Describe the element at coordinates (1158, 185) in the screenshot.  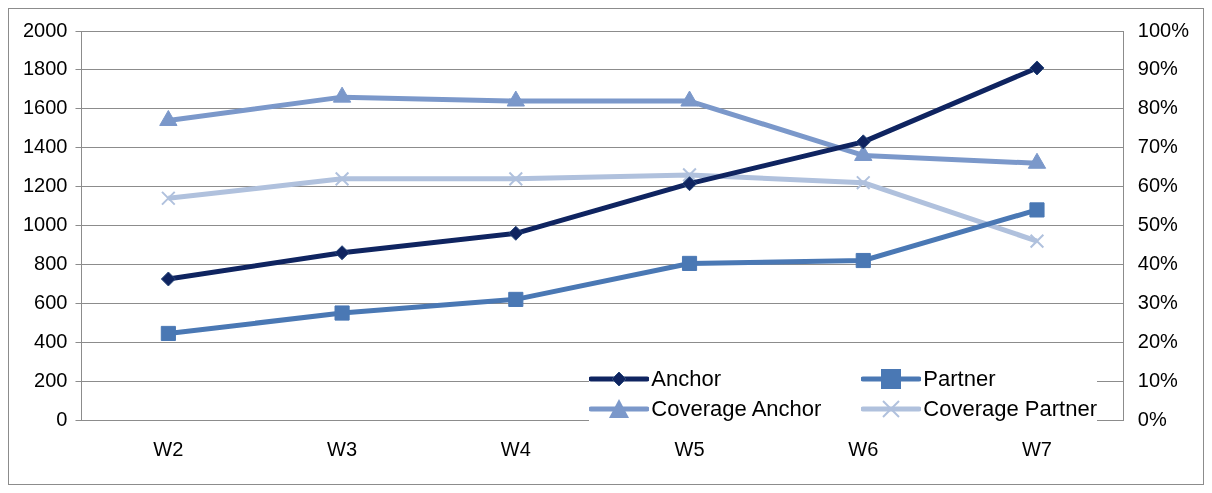
I see `y2-tick-label: 60%` at that location.